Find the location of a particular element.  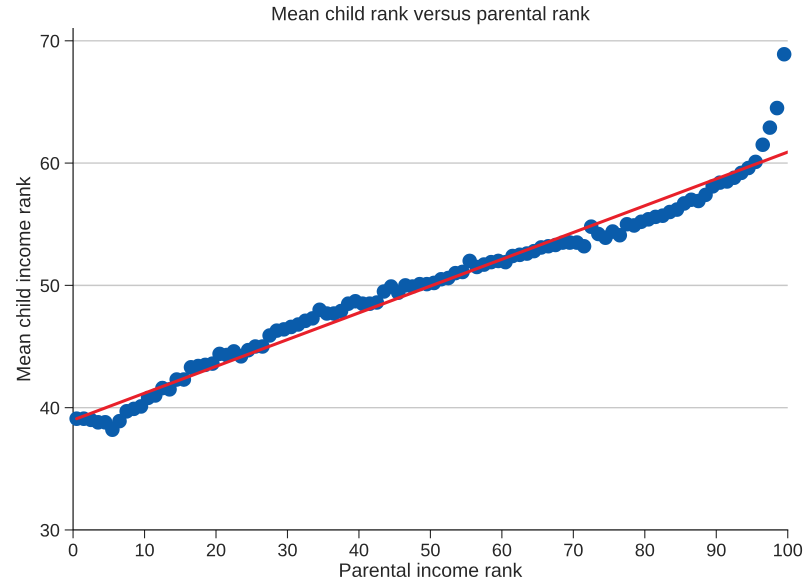

x-axis-title: Parental income rank is located at coordinates (431, 570).